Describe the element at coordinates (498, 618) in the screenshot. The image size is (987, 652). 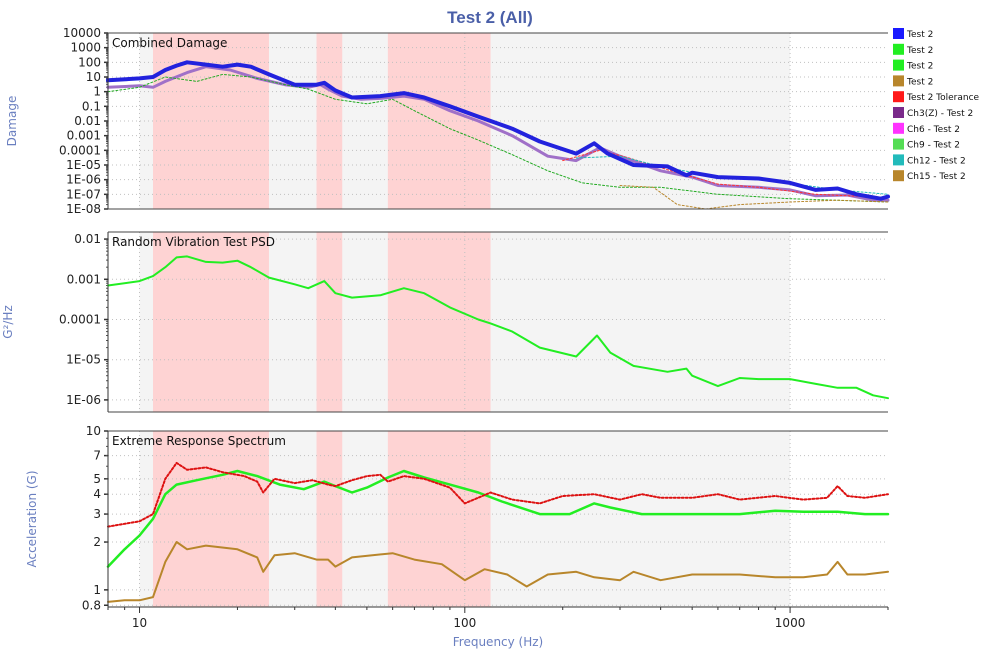
I see `x-axis: 10 100 1000` at that location.